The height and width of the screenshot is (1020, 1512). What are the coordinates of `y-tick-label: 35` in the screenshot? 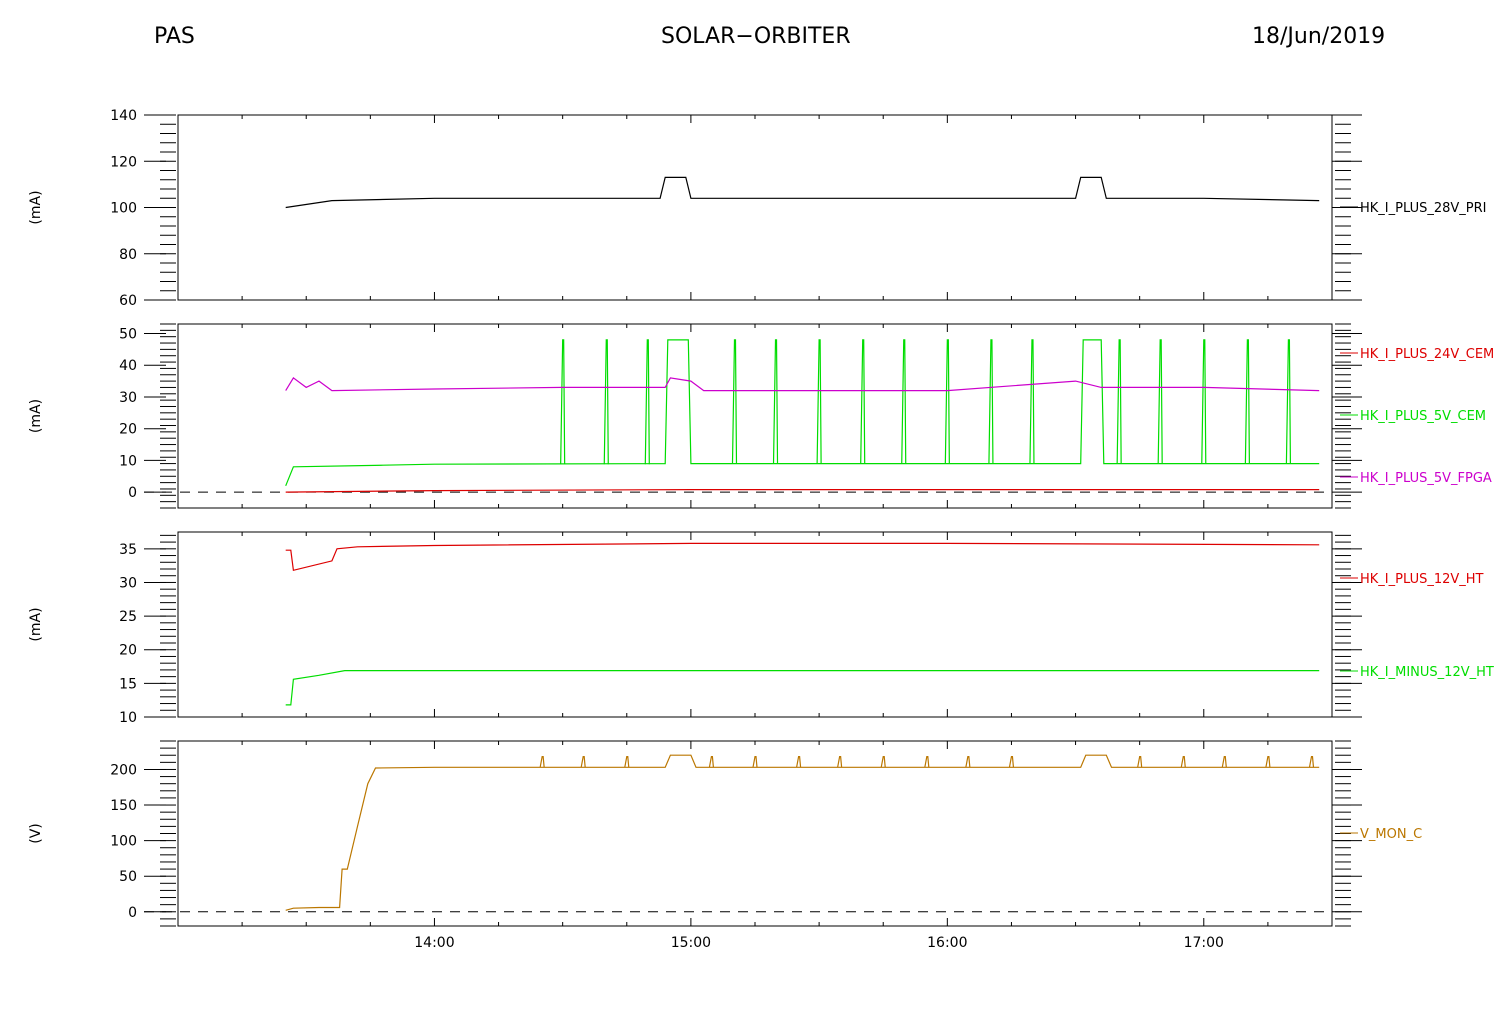 It's located at (128, 550).